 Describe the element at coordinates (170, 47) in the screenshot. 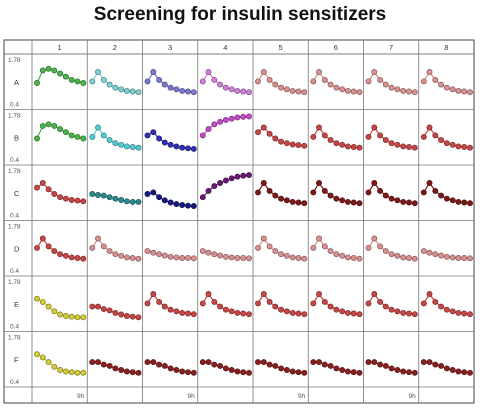

I see `column-header: 3` at that location.